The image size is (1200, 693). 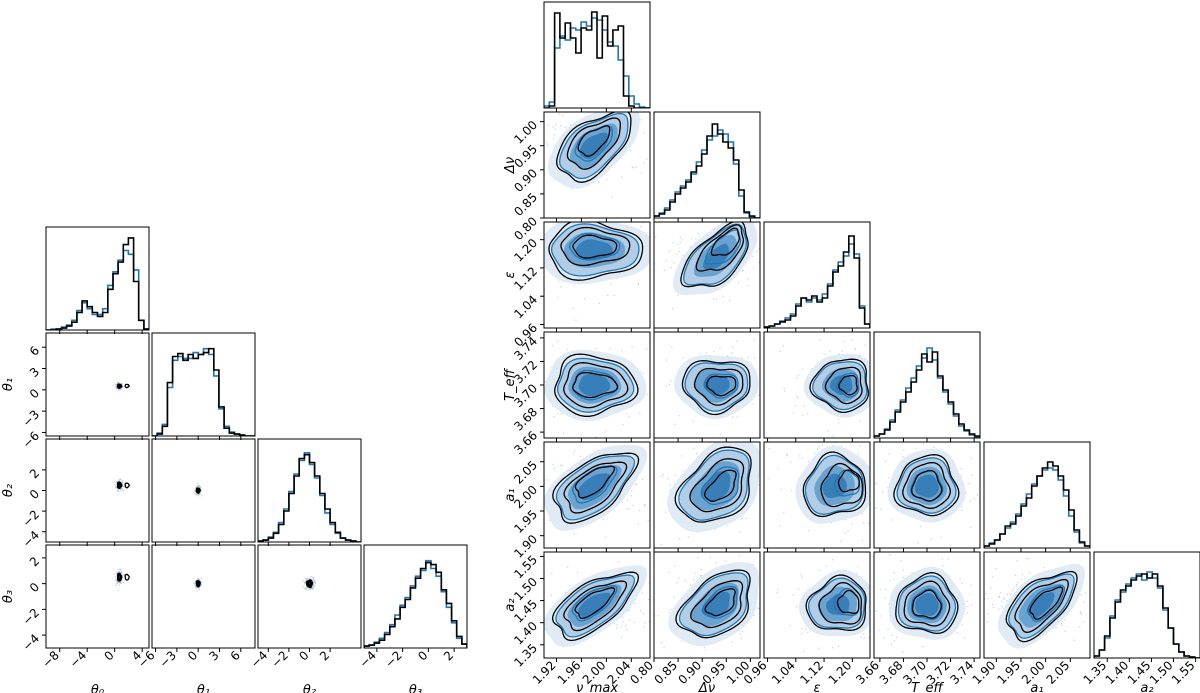 What do you see at coordinates (1036, 687) in the screenshot?
I see `x-axis-label-a1: a₁` at bounding box center [1036, 687].